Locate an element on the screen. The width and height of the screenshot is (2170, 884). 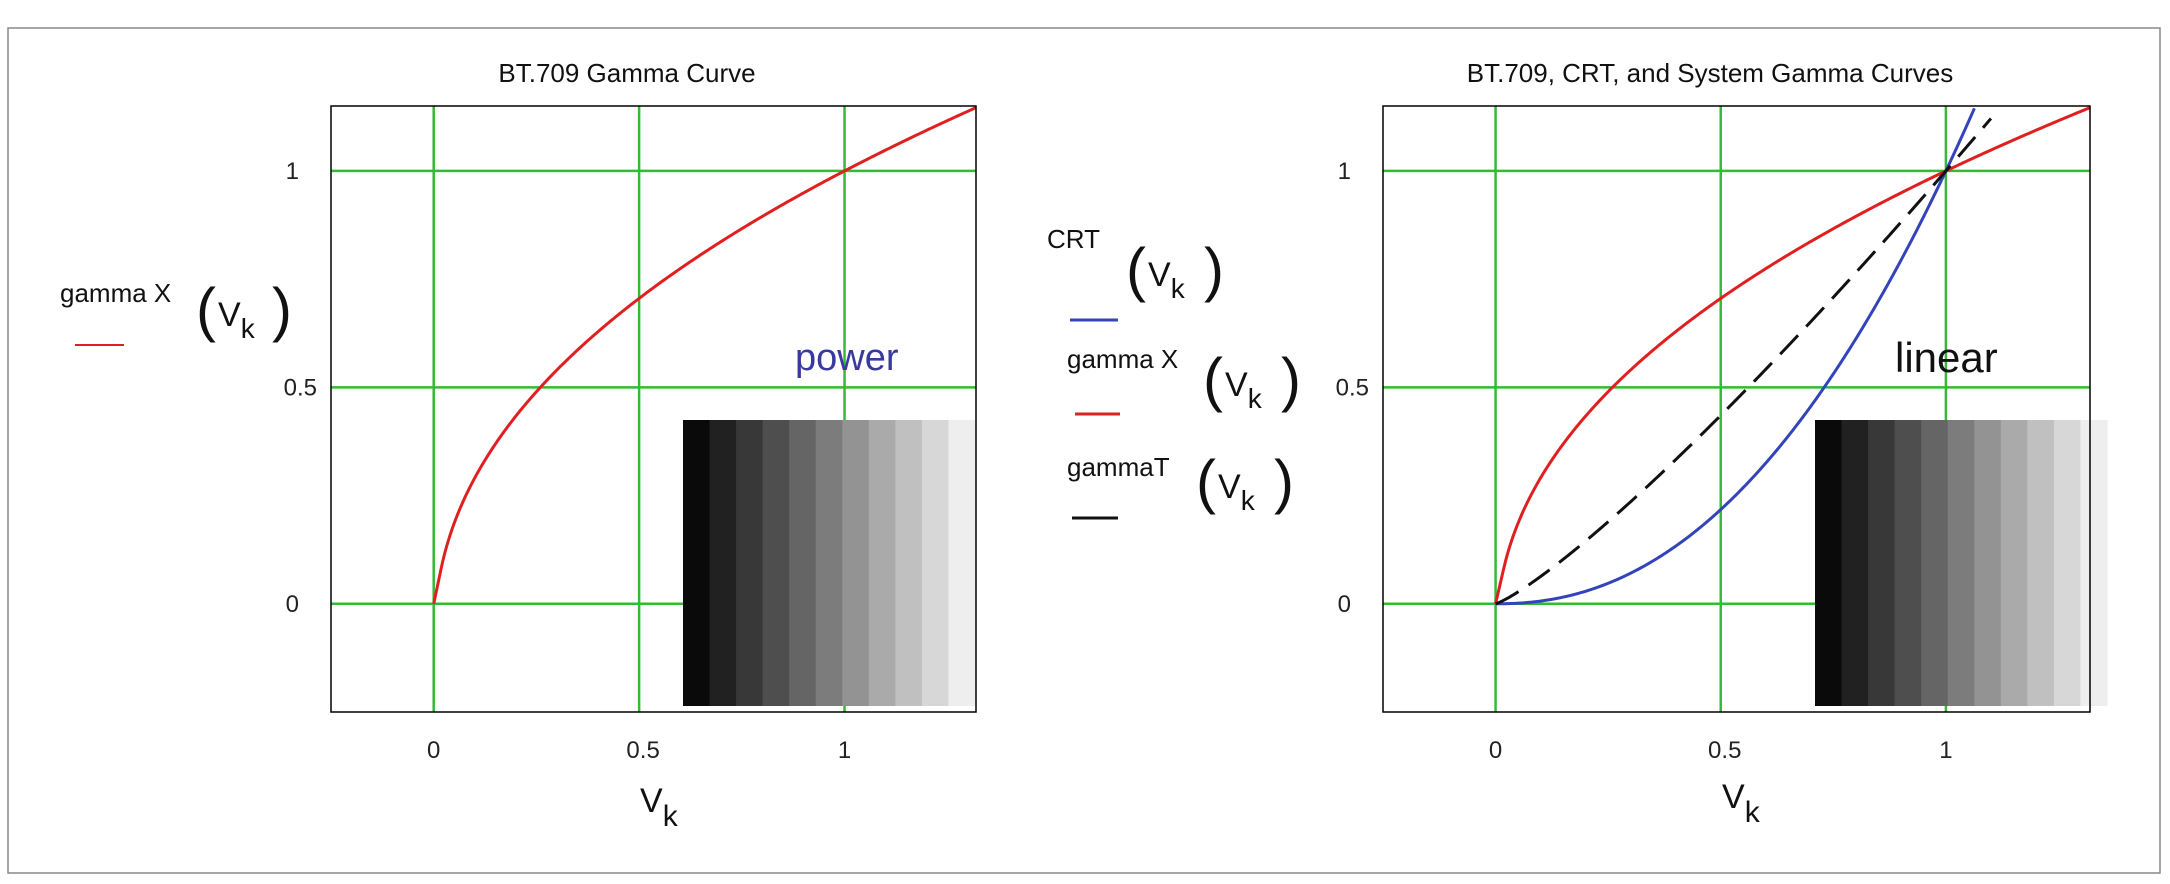
legend-item-gamma-x: gamma X ( Vk ) is located at coordinates (1184, 380).